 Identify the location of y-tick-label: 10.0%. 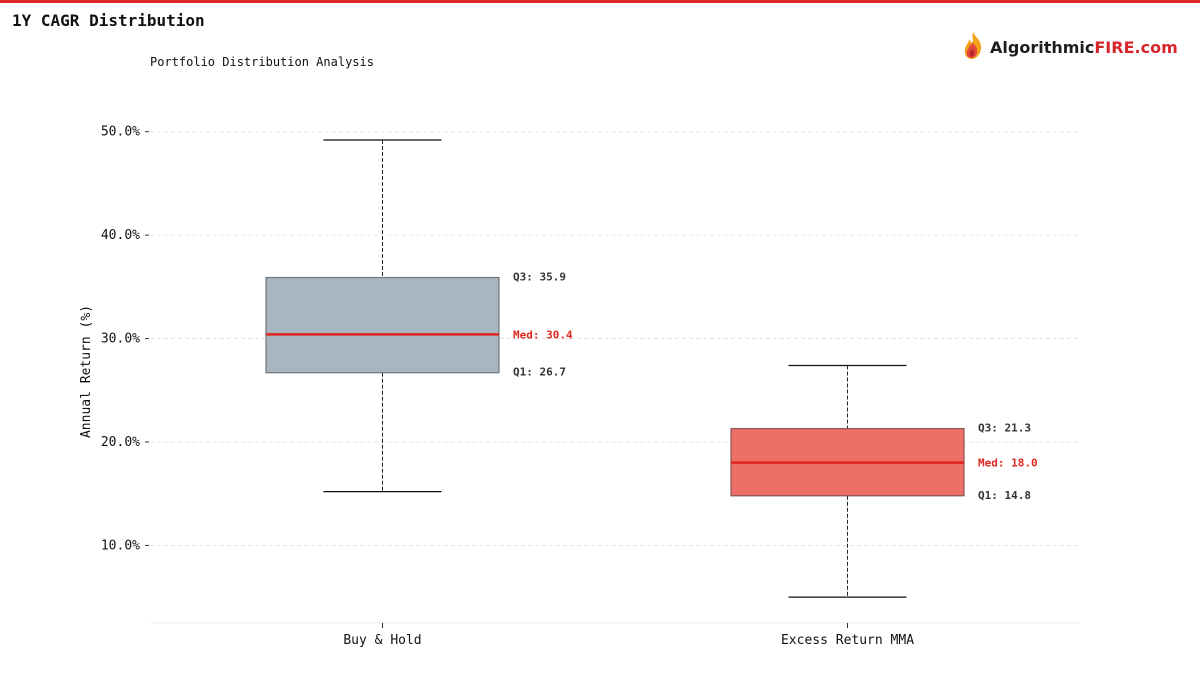
(120, 545).